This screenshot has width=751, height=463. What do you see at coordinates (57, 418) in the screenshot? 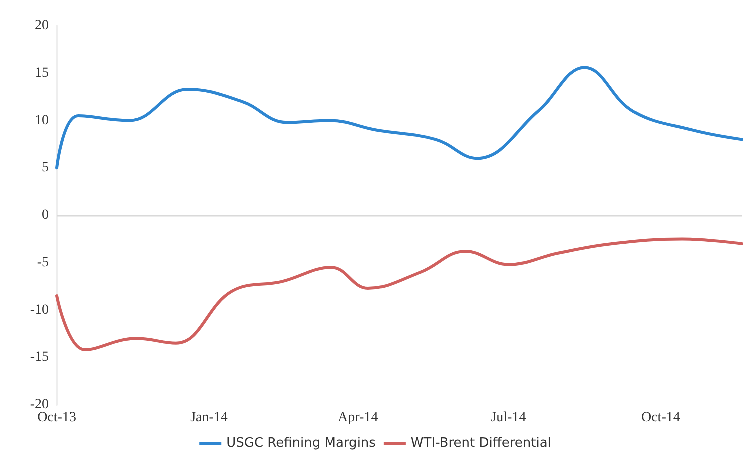
I see `x-tick-label: Oct-13` at bounding box center [57, 418].